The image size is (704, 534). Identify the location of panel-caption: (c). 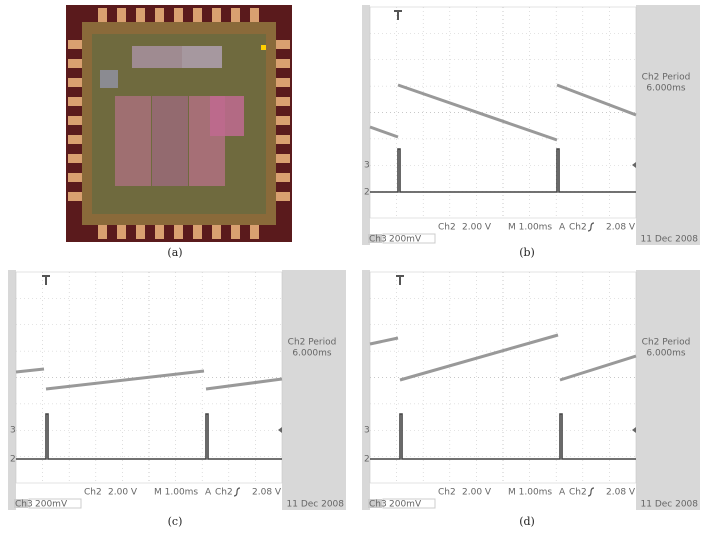
(175, 521).